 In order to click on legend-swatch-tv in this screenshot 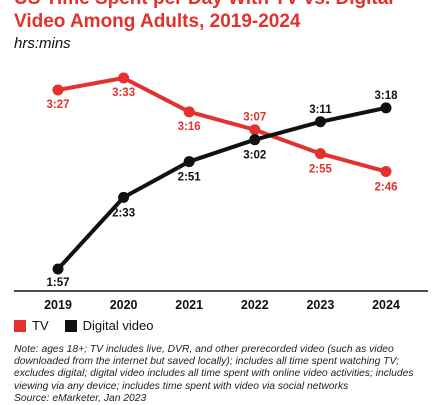, I will do `click(20, 325)`.